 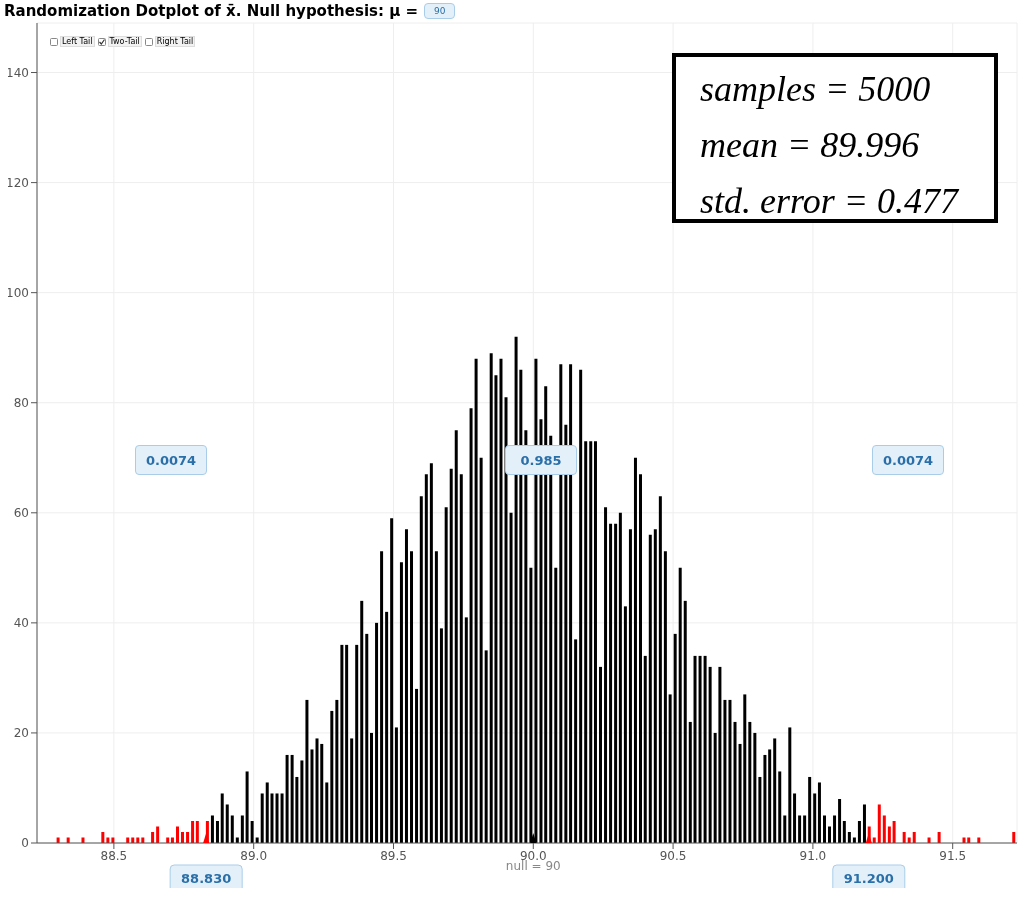 What do you see at coordinates (810, 145) in the screenshot?
I see `annotation: mean = 89.996` at bounding box center [810, 145].